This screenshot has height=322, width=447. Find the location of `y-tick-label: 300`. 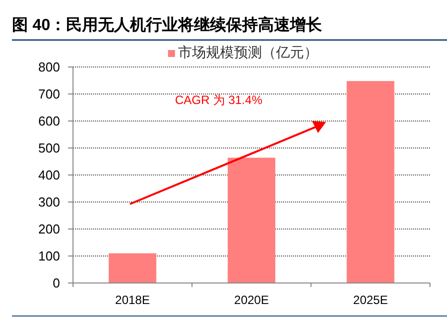

y-tick-label: 300 is located at coordinates (49, 202).